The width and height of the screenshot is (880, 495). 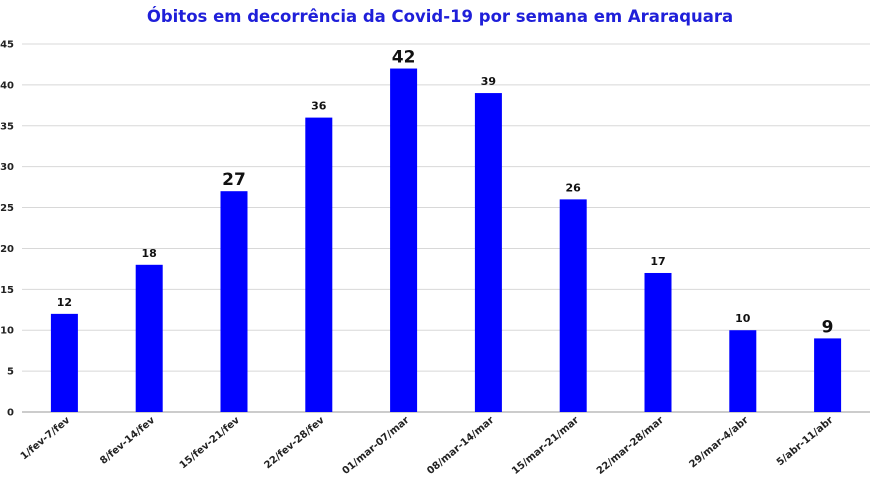 What do you see at coordinates (460, 446) in the screenshot?
I see `x-tick-label: 08/mar-14/mar` at bounding box center [460, 446].